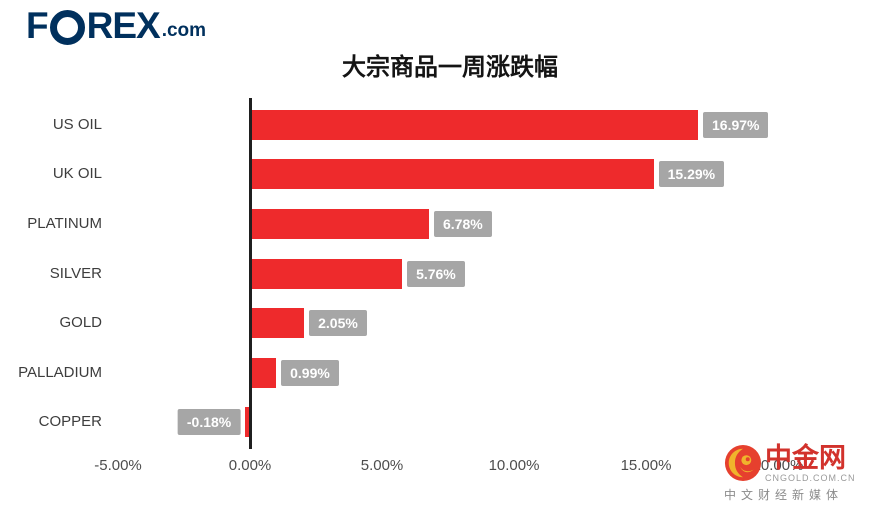 This screenshot has width=888, height=510. What do you see at coordinates (805, 458) in the screenshot?
I see `watermark-name: 中金网` at bounding box center [805, 458].